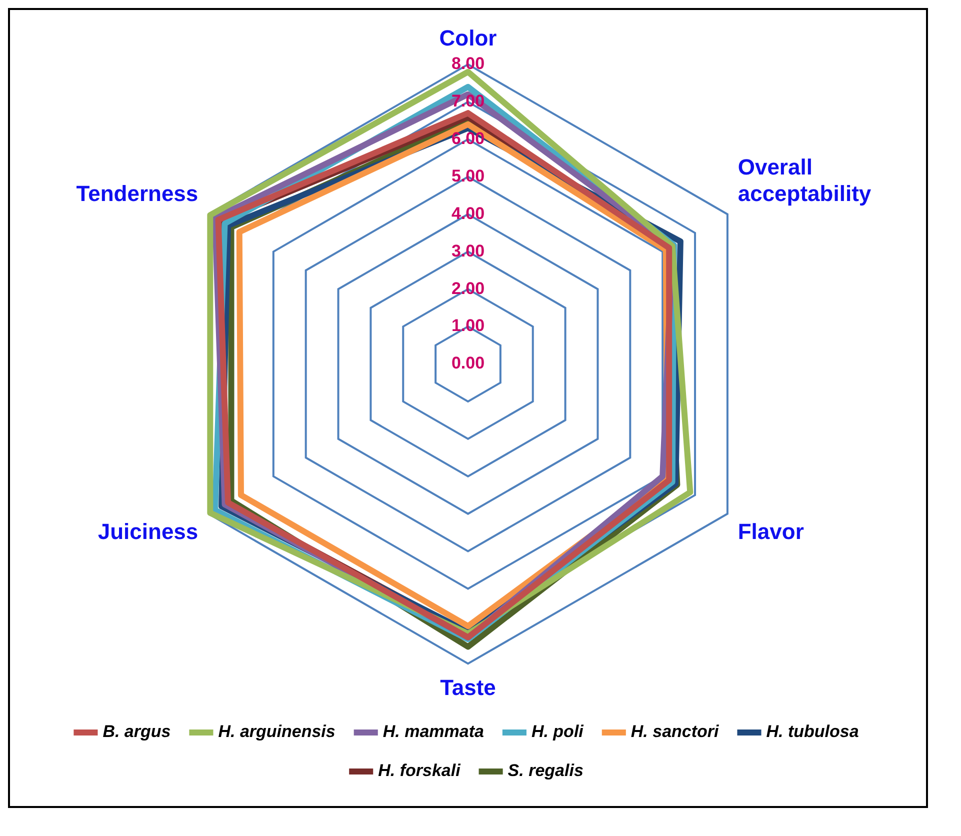 This screenshot has width=961, height=836. Describe the element at coordinates (420, 770) in the screenshot. I see `legend-label: H. forskali` at that location.